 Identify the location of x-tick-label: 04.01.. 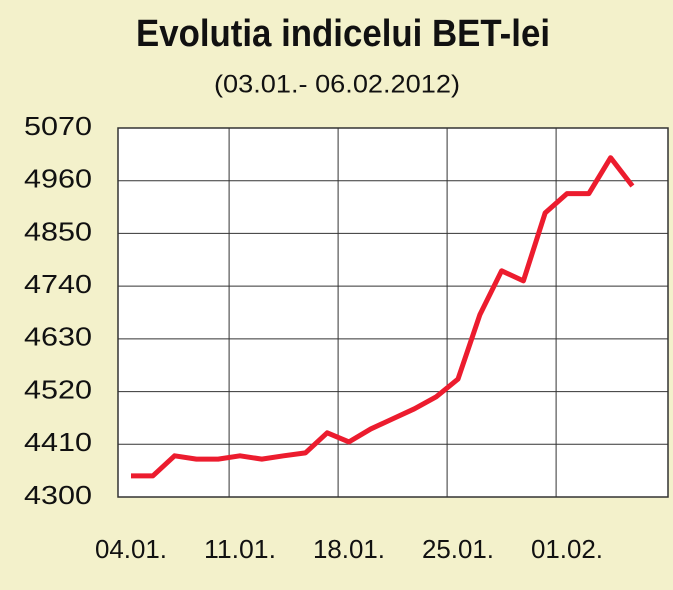
(131, 549).